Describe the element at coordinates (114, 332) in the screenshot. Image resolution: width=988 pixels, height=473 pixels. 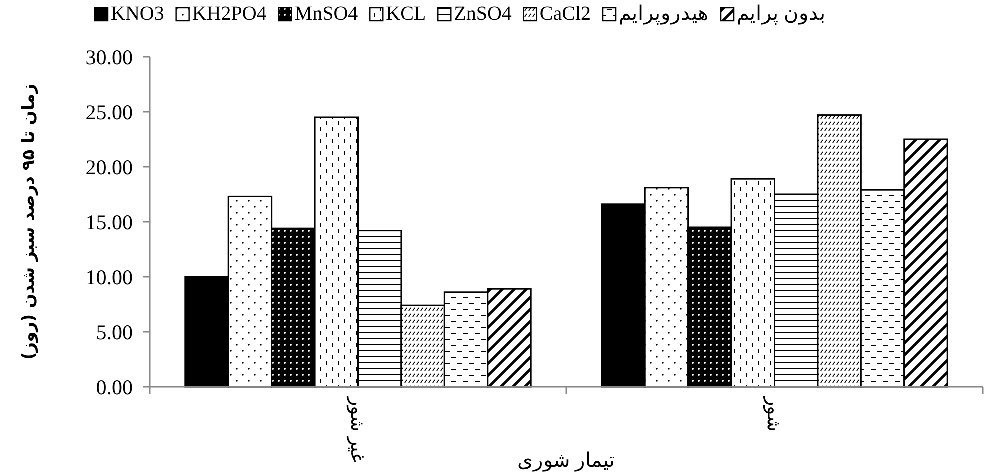
I see `y-tick-label: 5.00` at that location.